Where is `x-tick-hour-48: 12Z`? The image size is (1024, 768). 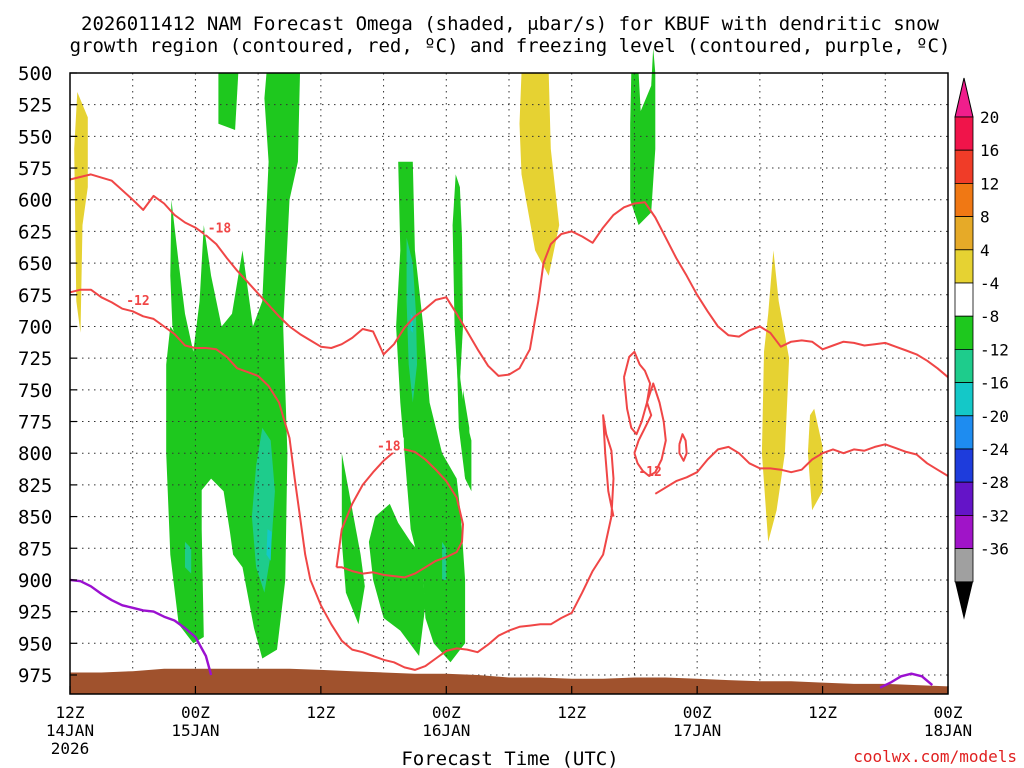
x-tick-hour-48: 12Z is located at coordinates (571, 712).